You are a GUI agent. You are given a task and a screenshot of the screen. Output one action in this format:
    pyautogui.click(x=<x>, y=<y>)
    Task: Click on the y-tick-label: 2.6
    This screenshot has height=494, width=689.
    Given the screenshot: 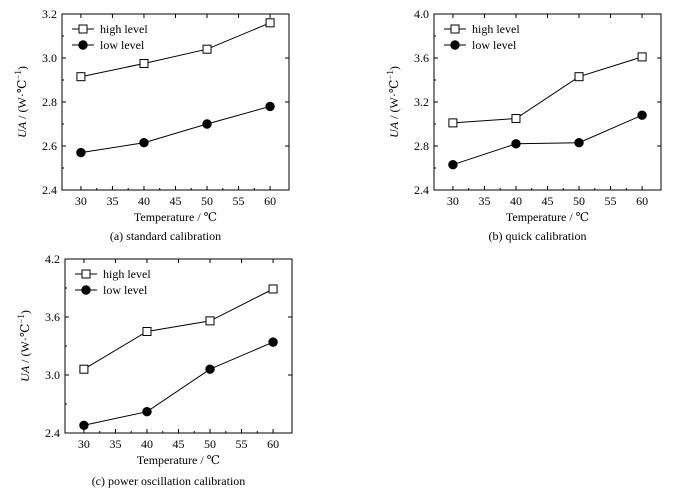 What is the action you would take?
    pyautogui.click(x=49, y=146)
    